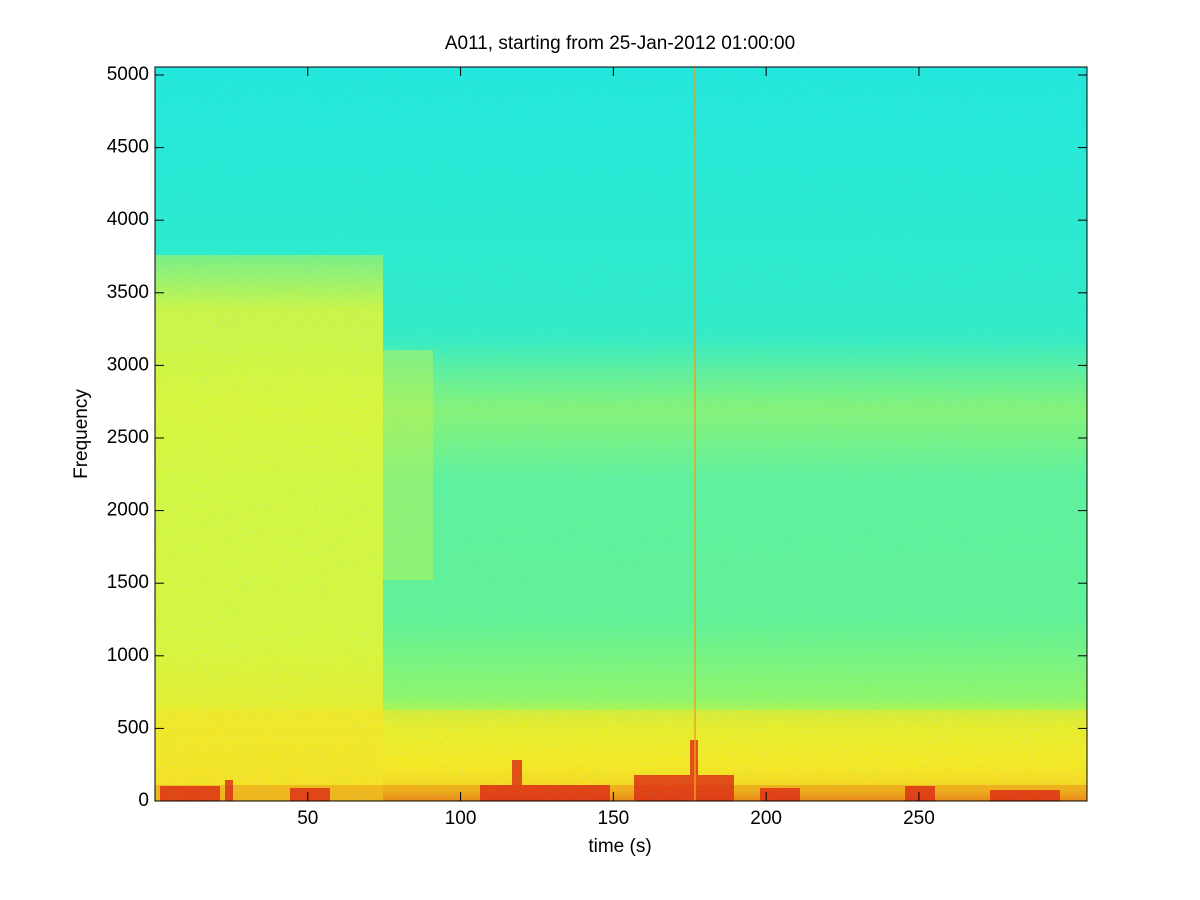 The height and width of the screenshot is (900, 1200). Describe the element at coordinates (128, 655) in the screenshot. I see `y-tick-label: 1000` at that location.